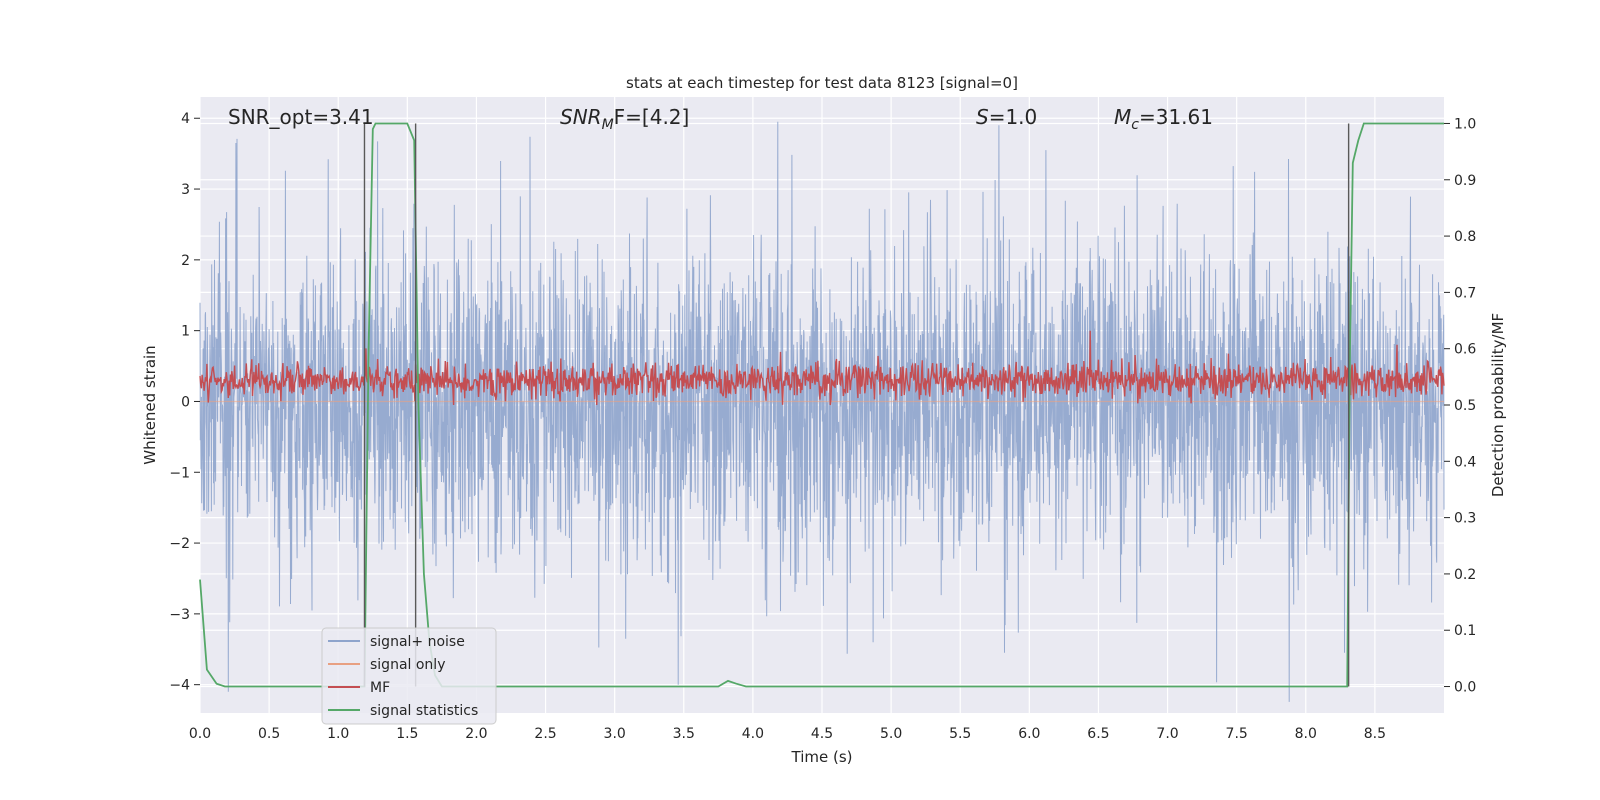  What do you see at coordinates (615, 734) in the screenshot?
I see `x-tick-label: 3.0` at bounding box center [615, 734].